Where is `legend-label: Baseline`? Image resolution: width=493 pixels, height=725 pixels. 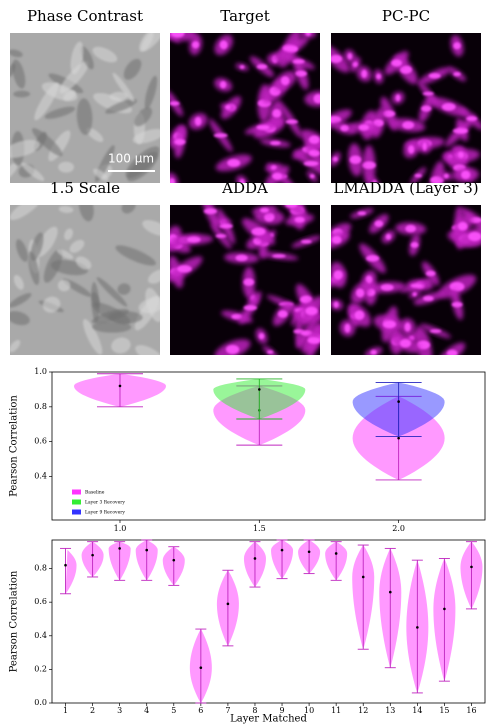 legend-label: Baseline is located at coordinates (95, 493).